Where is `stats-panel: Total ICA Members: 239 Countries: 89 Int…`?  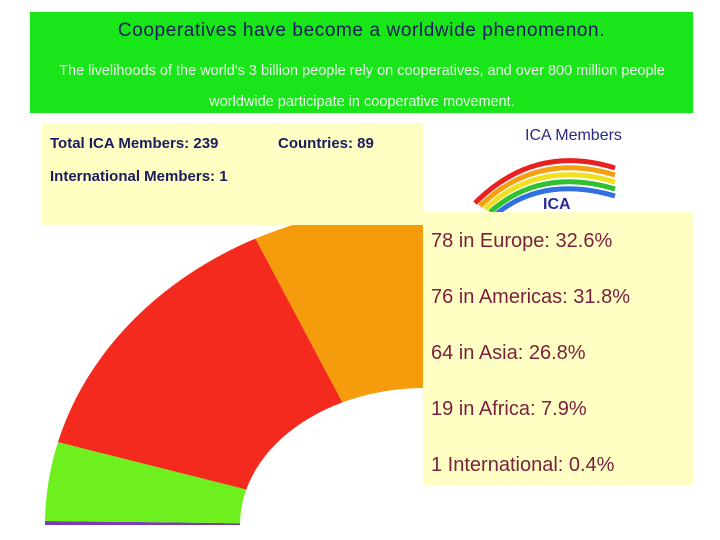 stats-panel: Total ICA Members: 239 Countries: 89 Int… is located at coordinates (232, 174).